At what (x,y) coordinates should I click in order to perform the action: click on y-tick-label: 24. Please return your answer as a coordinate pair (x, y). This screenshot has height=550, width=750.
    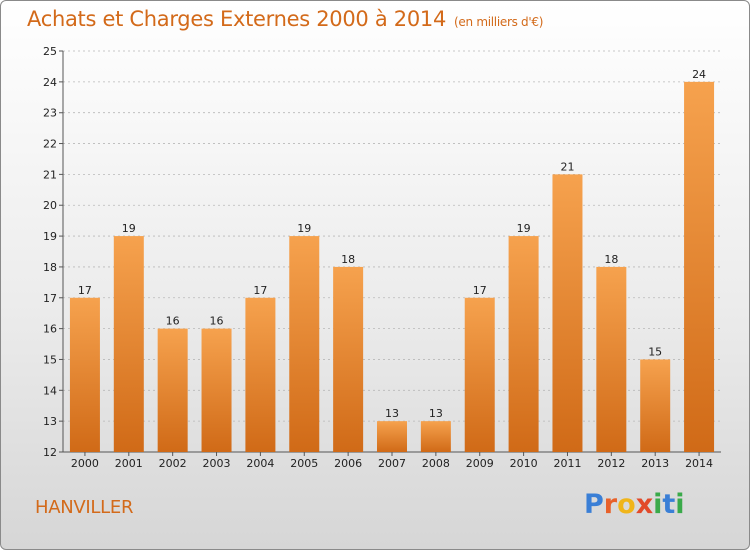
    Looking at the image, I should click on (50, 82).